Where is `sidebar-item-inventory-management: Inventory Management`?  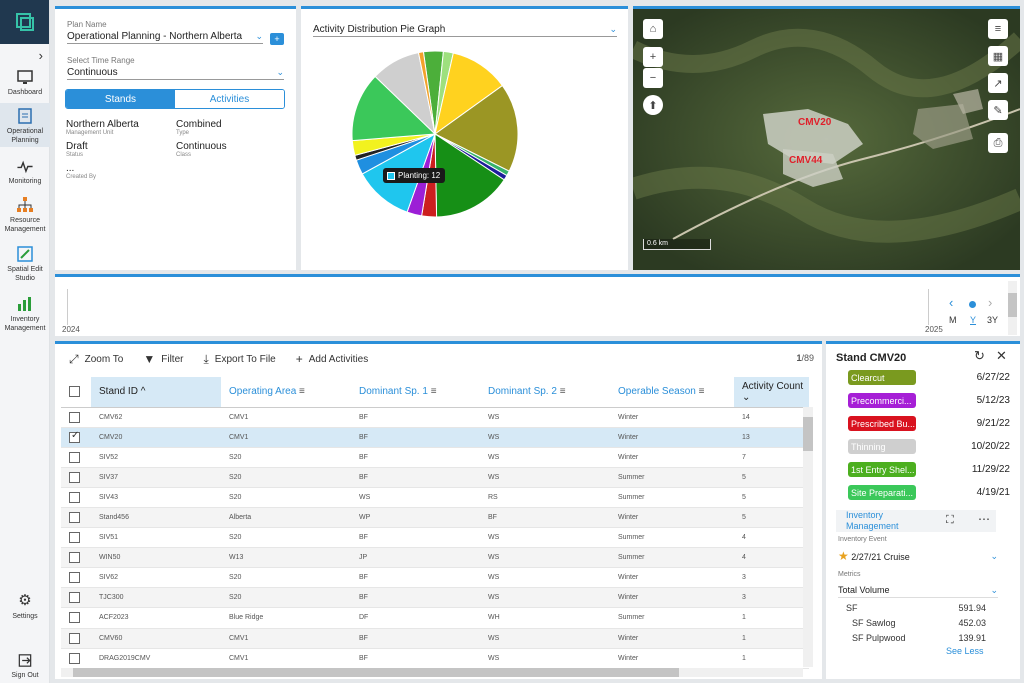
sidebar-item-inventory-management: Inventory Management is located at coordinates (25, 314).